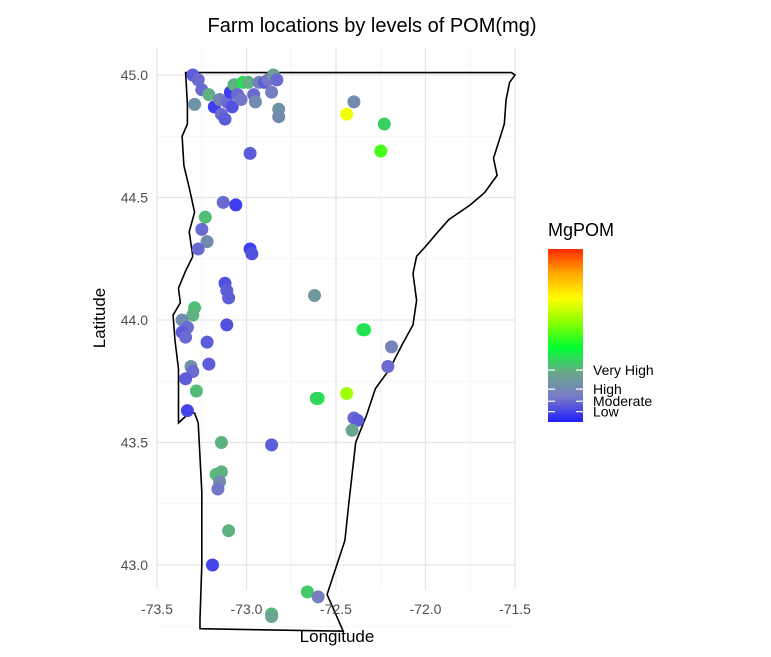 This screenshot has width=771, height=657. Describe the element at coordinates (337, 636) in the screenshot. I see `x-axis-title: Longitude` at that location.